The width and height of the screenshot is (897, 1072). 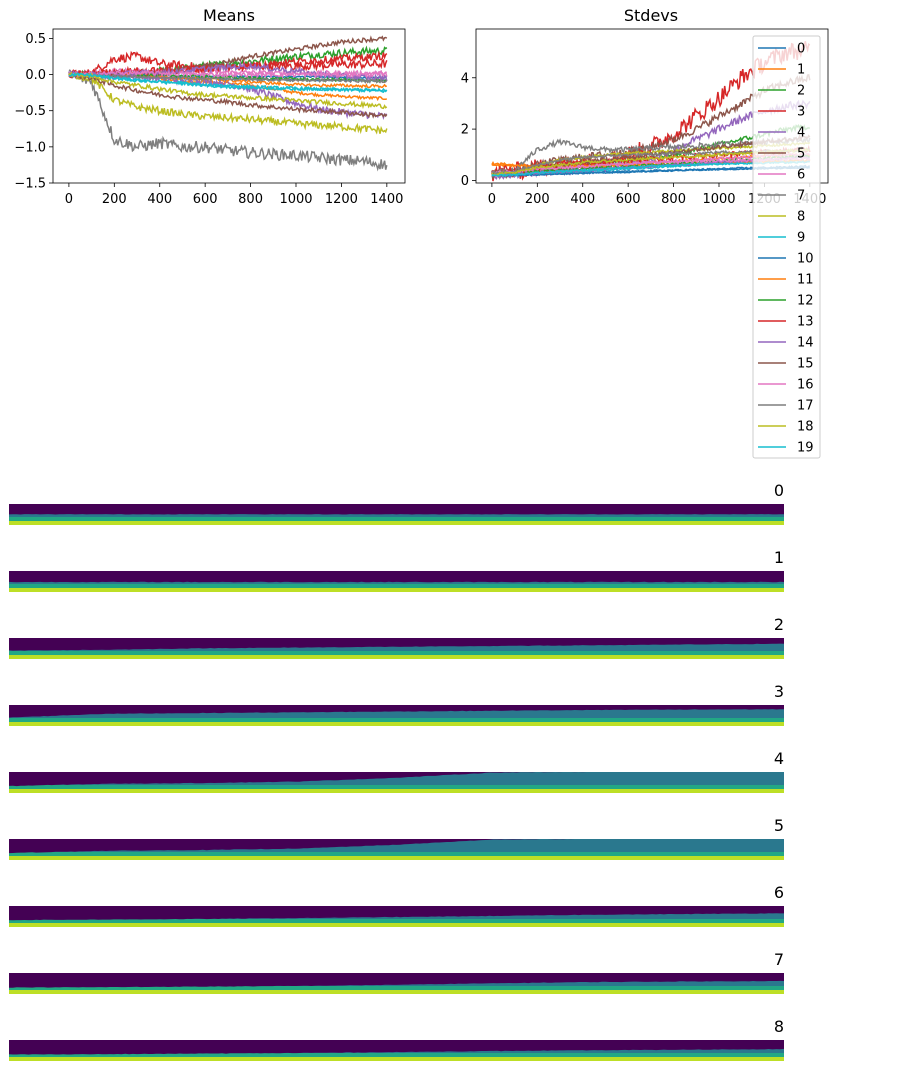 I want to click on legend-label-3: 3, so click(x=801, y=112).